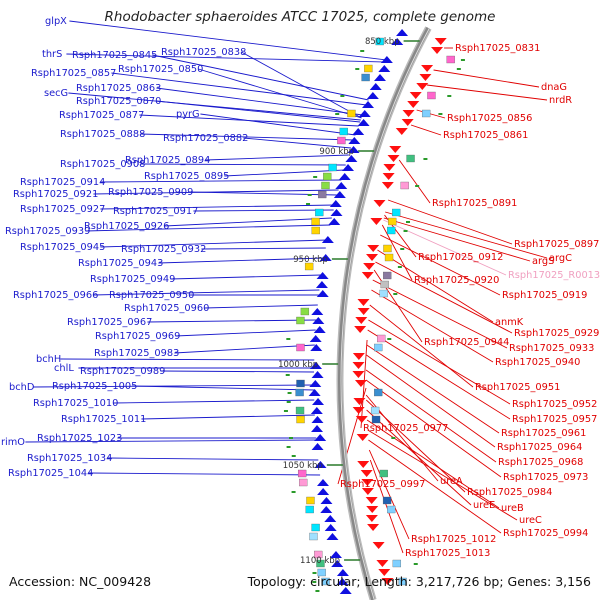  Describe the element at coordinates (114, 55) in the screenshot. I see `forward-gene-label-rsph17025-0845: Rsph17025_0845` at that location.